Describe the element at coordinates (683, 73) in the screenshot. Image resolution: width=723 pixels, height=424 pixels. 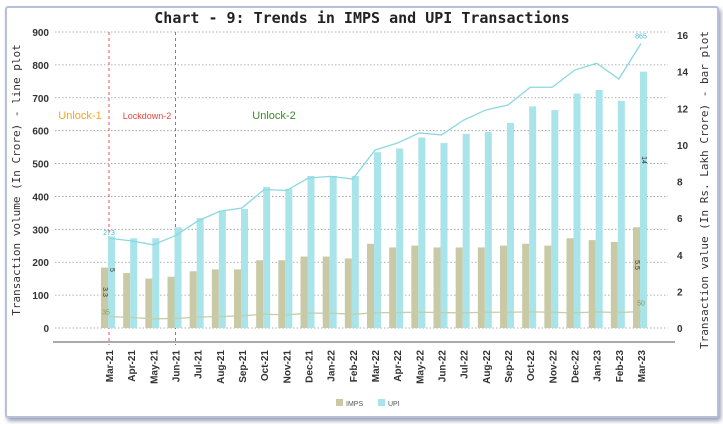
I see `y-right-tick-label: 14` at that location.